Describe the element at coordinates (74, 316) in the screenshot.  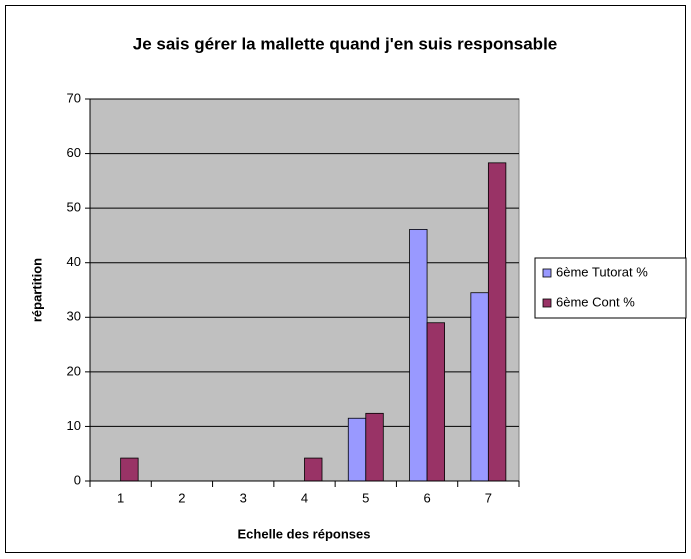
I see `y-tick-label: 30` at that location.